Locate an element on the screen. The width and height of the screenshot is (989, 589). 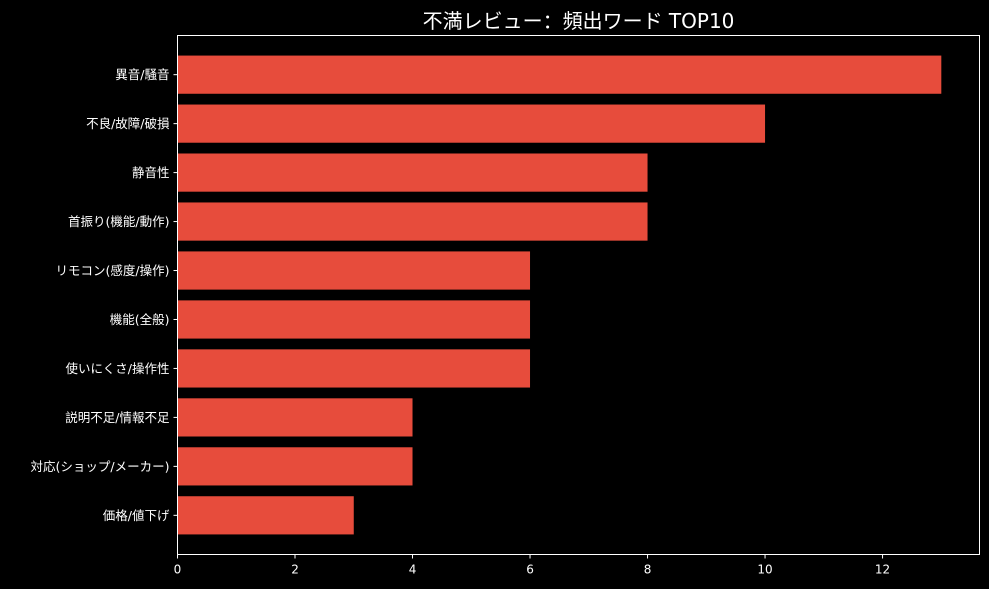
y-tick-label: 不良/故障/破損 is located at coordinates (128, 123).